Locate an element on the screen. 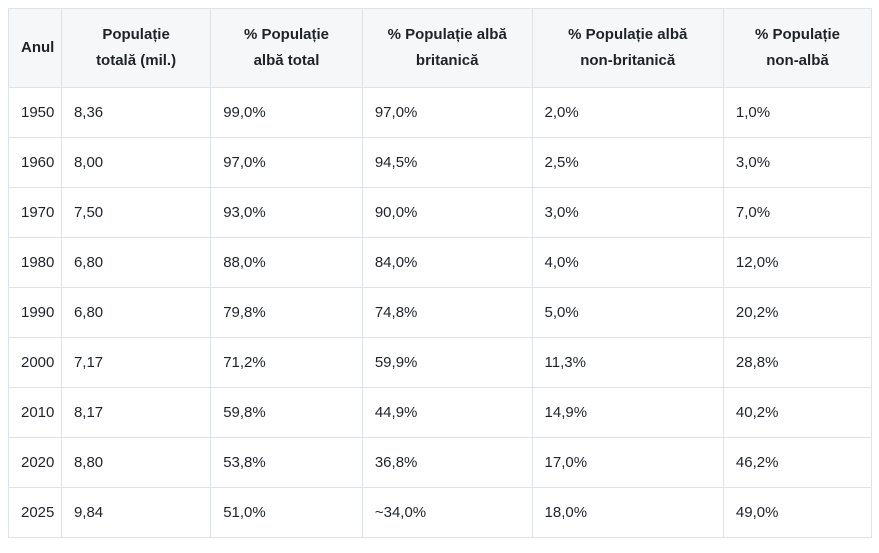 The height and width of the screenshot is (553, 879). table-row: 2010 8,17 59,8% 44,9% 14,9% 40,2% is located at coordinates (440, 412).